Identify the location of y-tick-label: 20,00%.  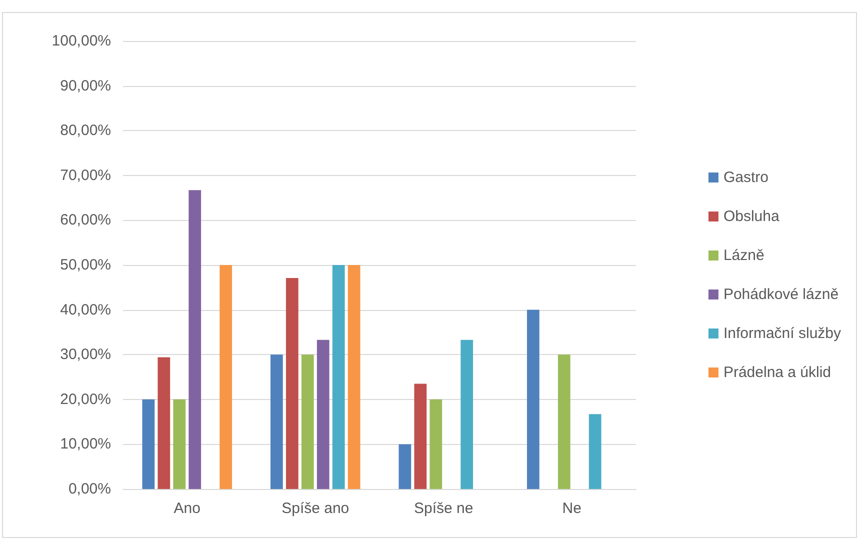
(85, 399).